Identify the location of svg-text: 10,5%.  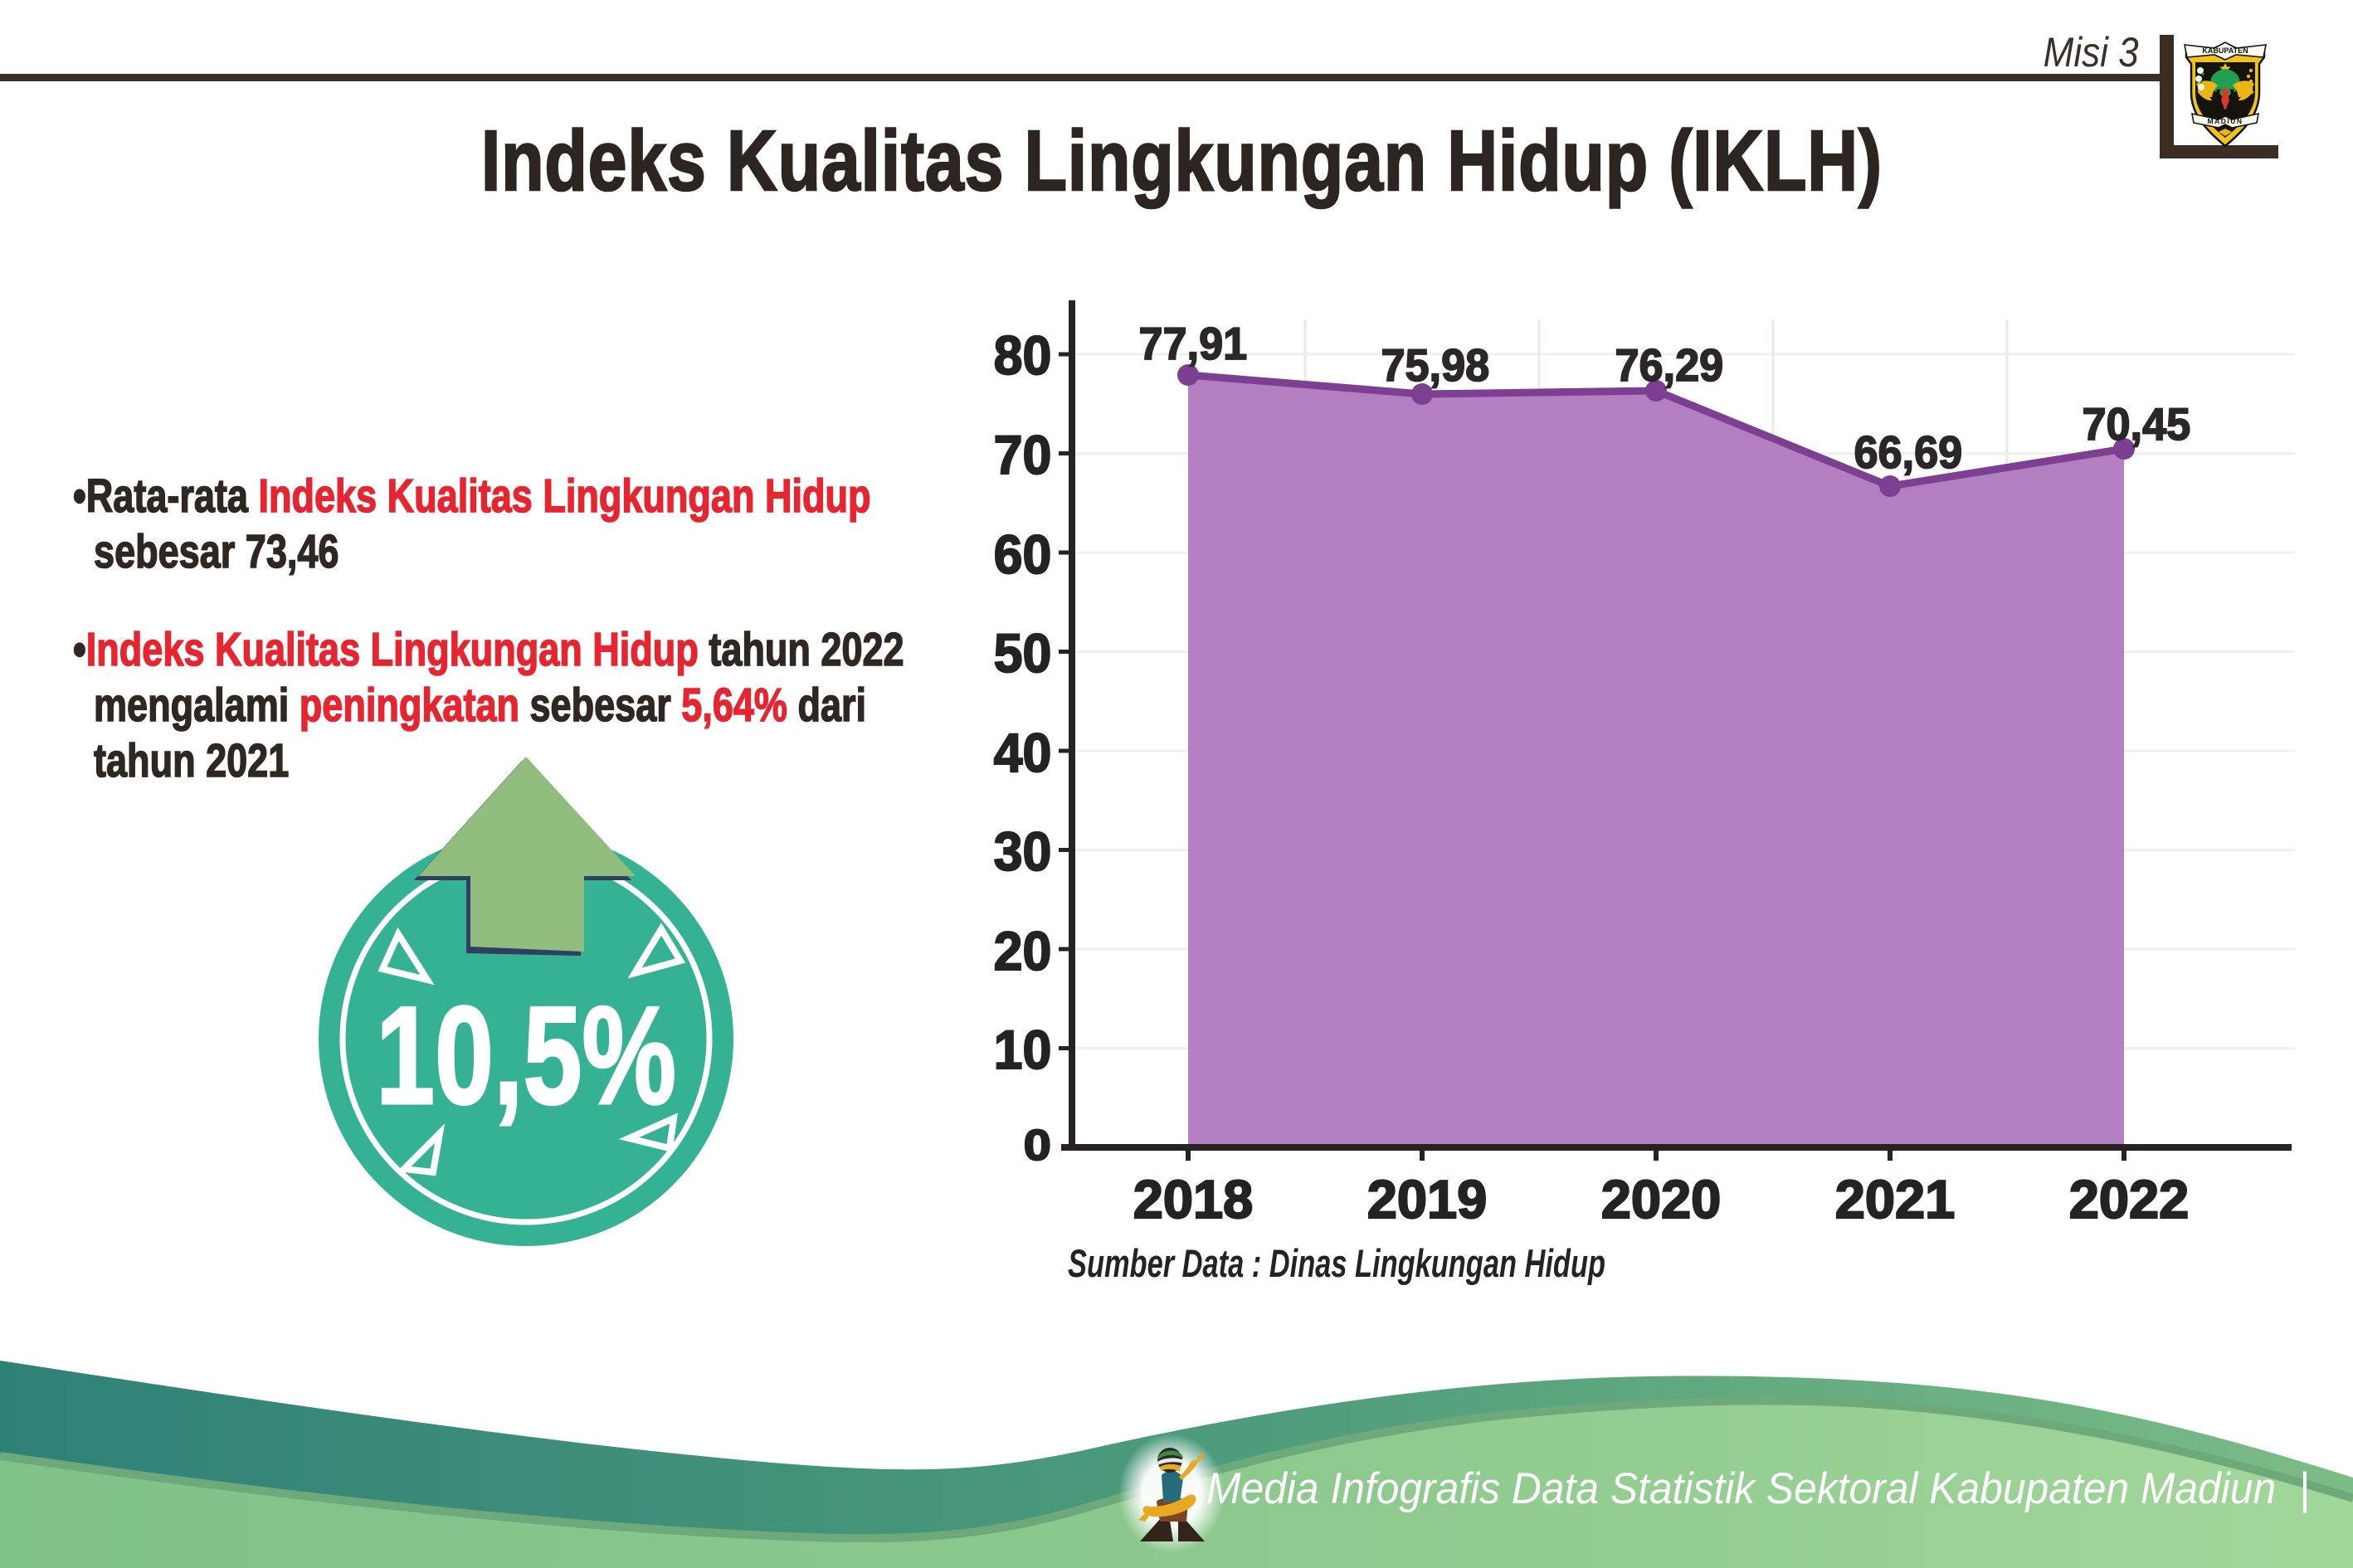
(526, 1055).